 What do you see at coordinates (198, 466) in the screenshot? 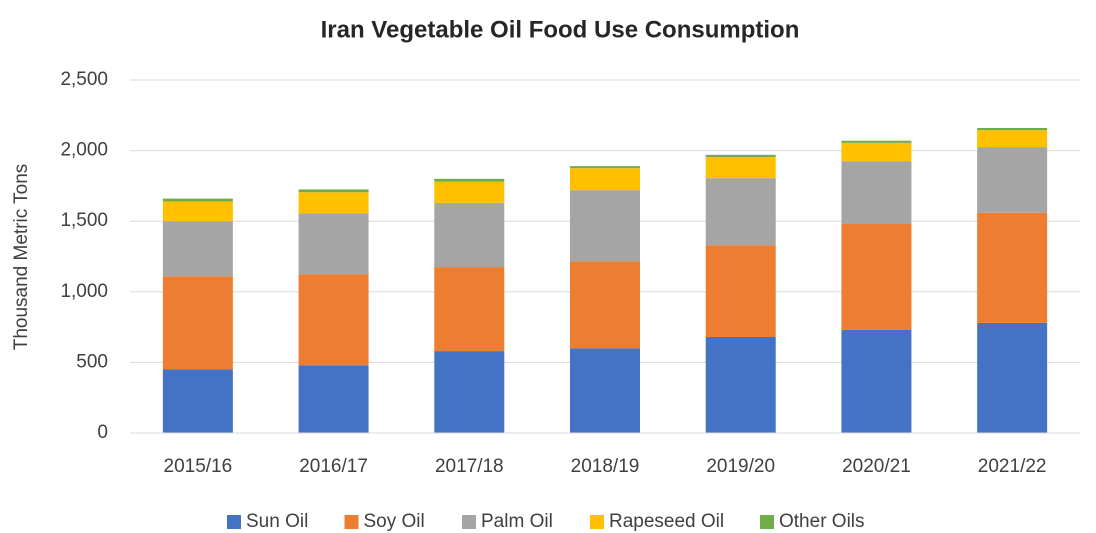
I see `x-tick-label: 2015/16` at bounding box center [198, 466].